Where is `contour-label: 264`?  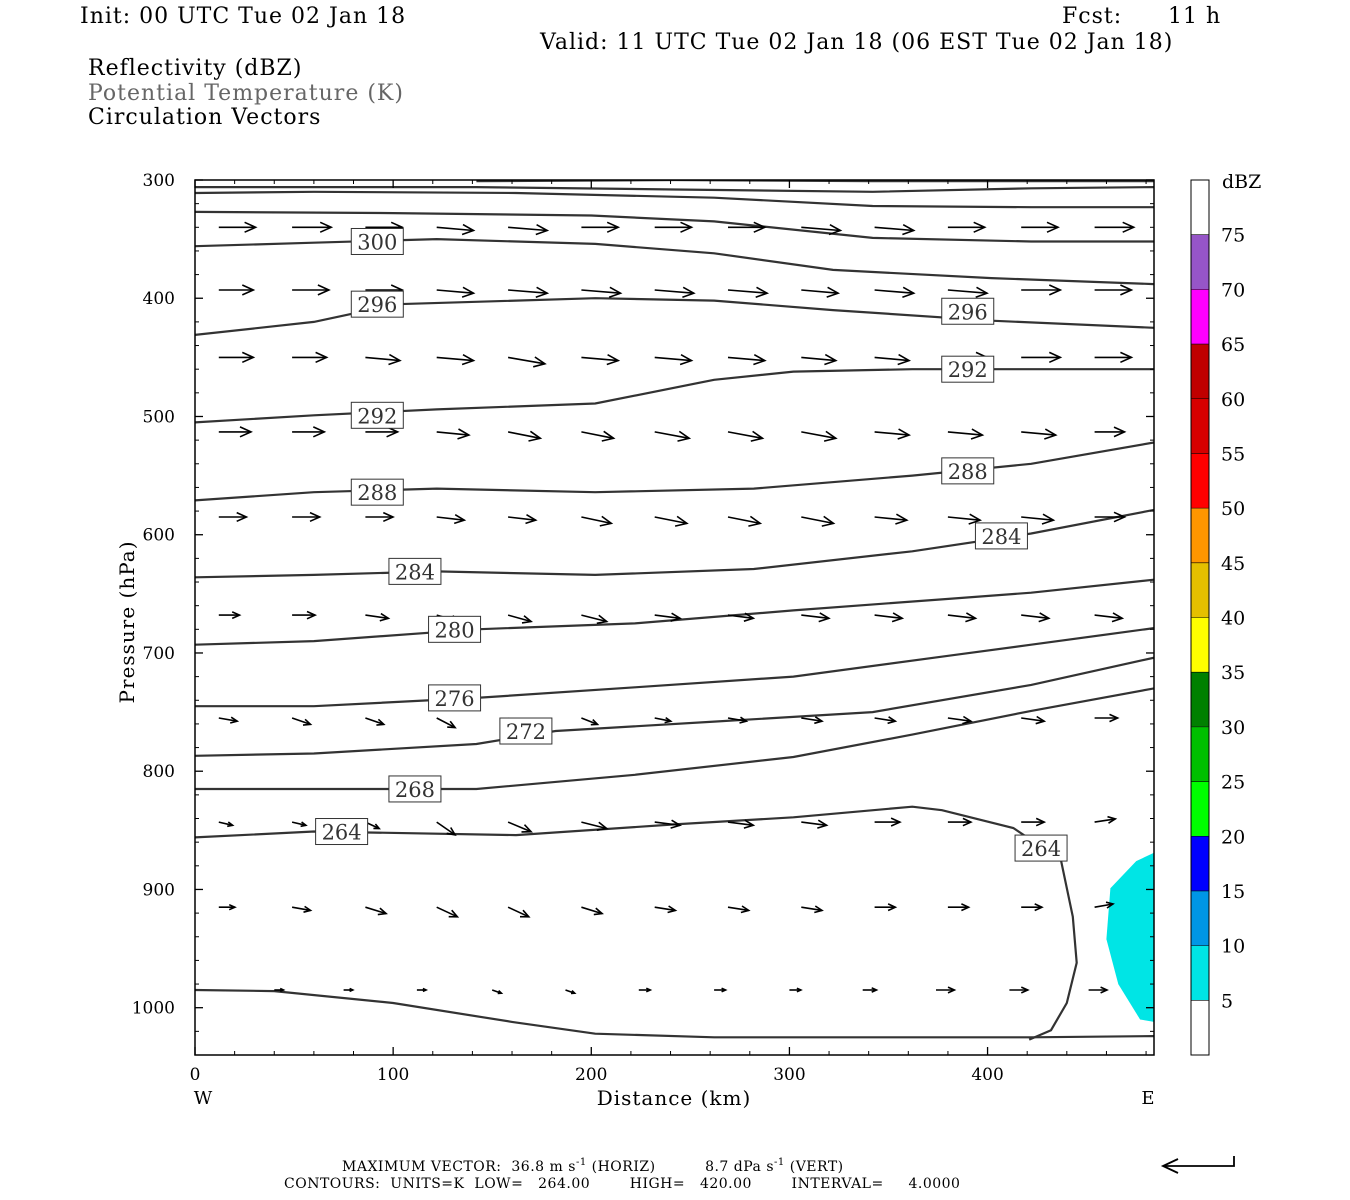
contour-label: 264 is located at coordinates (1041, 849).